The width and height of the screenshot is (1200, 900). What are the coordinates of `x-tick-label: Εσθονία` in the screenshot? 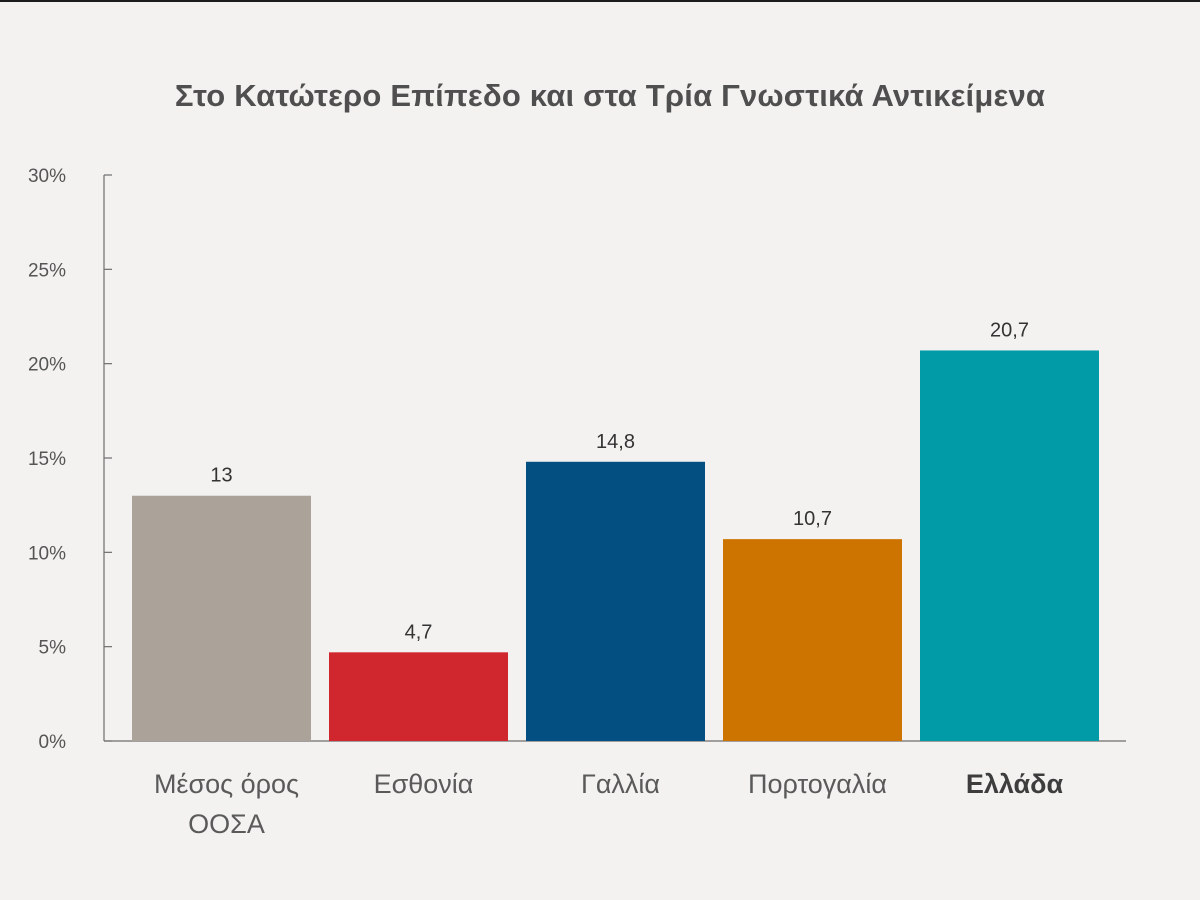 It's located at (424, 784).